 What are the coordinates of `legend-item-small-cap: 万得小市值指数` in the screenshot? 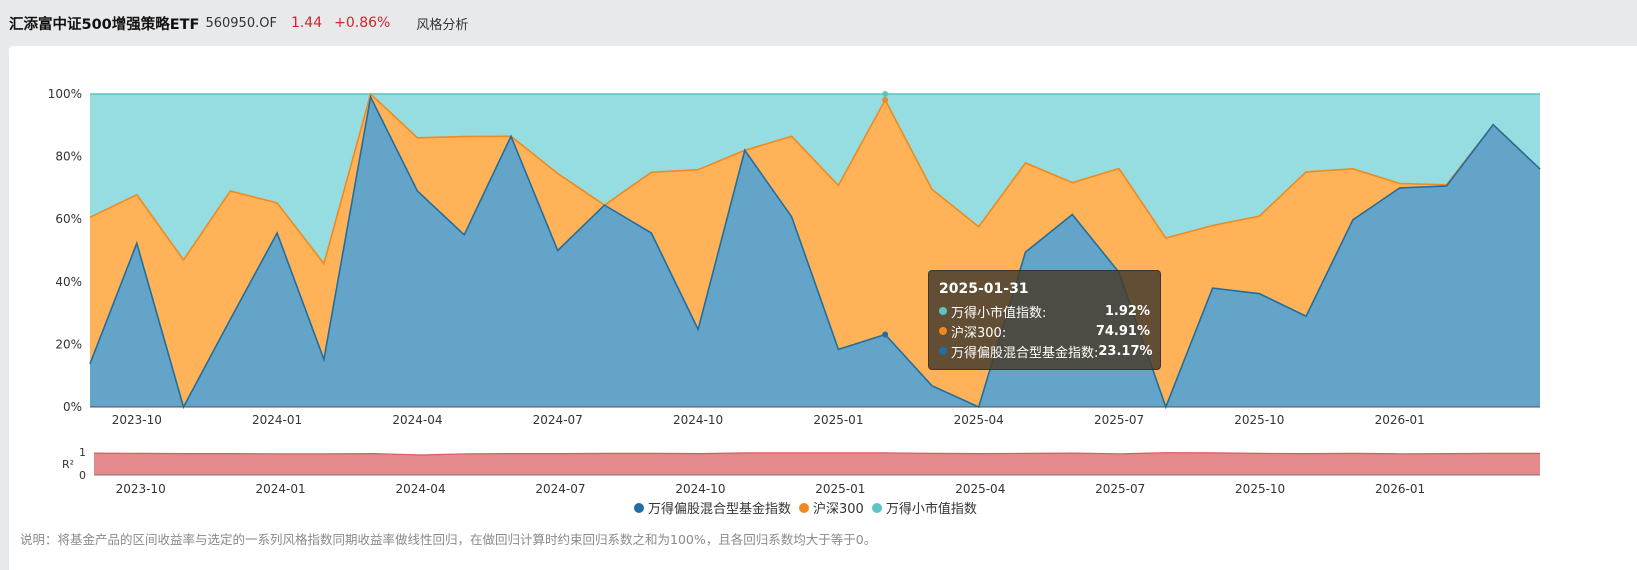 It's located at (924, 507).